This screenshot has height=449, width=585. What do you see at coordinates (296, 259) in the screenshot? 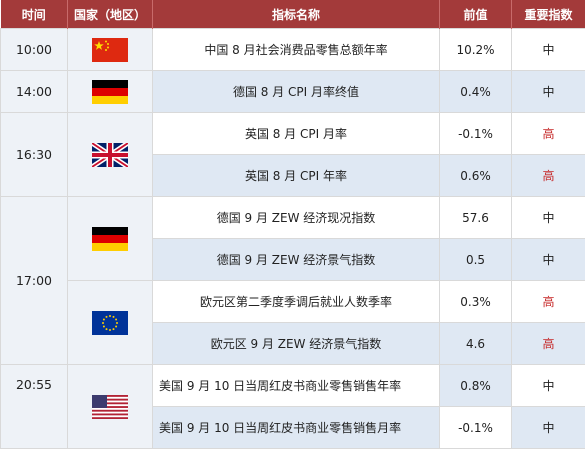
I see `indicator-cell: 德国 9 月 ZEW 经济景气指数` at bounding box center [296, 259].